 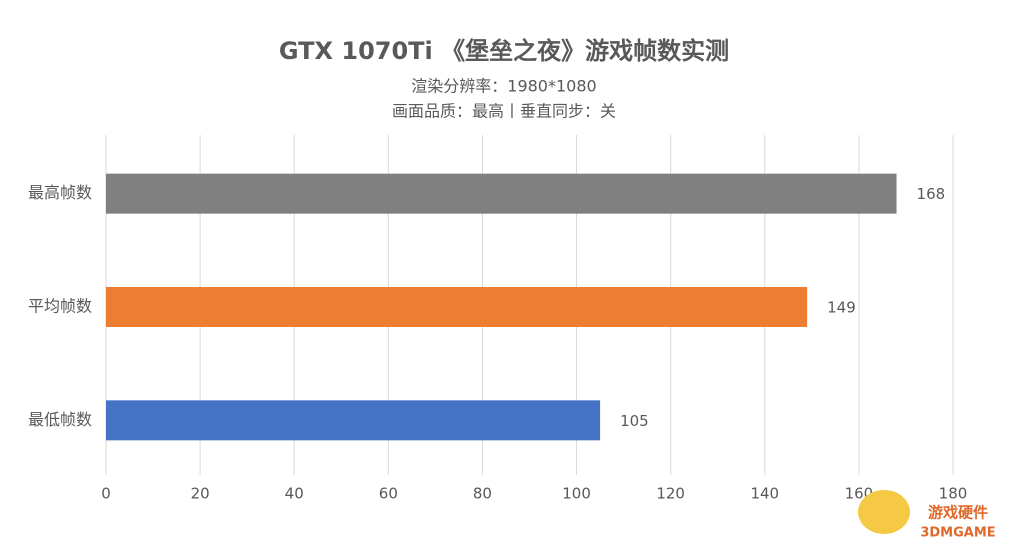 What do you see at coordinates (884, 512) in the screenshot?
I see `watermark-logo` at bounding box center [884, 512].